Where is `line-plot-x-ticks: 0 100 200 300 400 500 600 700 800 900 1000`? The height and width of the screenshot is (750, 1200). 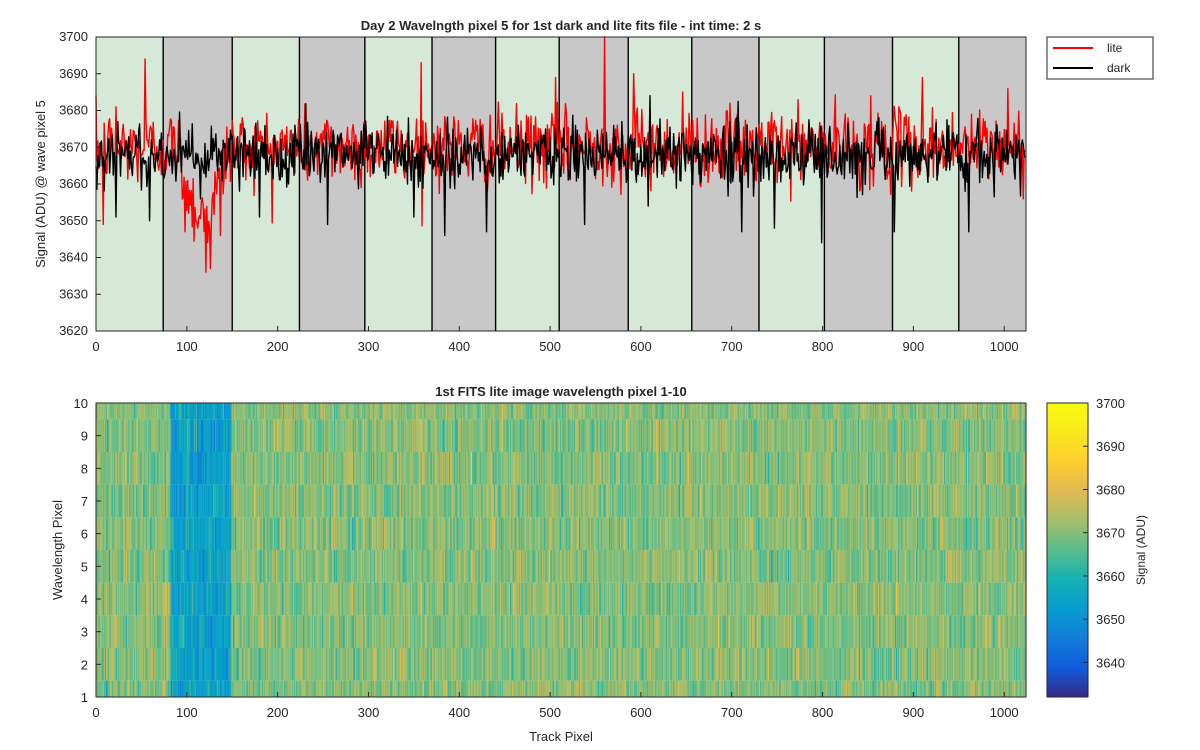 line-plot-x-ticks: 0 100 200 300 400 500 600 700 800 900 1000 is located at coordinates (555, 340).